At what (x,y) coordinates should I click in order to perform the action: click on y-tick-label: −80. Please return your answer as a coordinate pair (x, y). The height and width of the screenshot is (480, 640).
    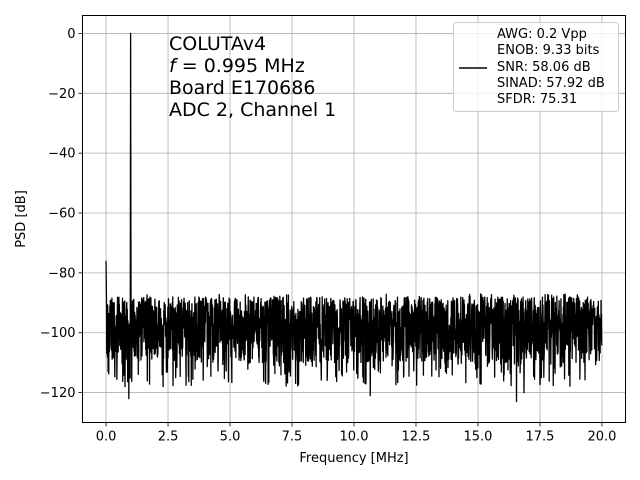
    Looking at the image, I should click on (61, 273).